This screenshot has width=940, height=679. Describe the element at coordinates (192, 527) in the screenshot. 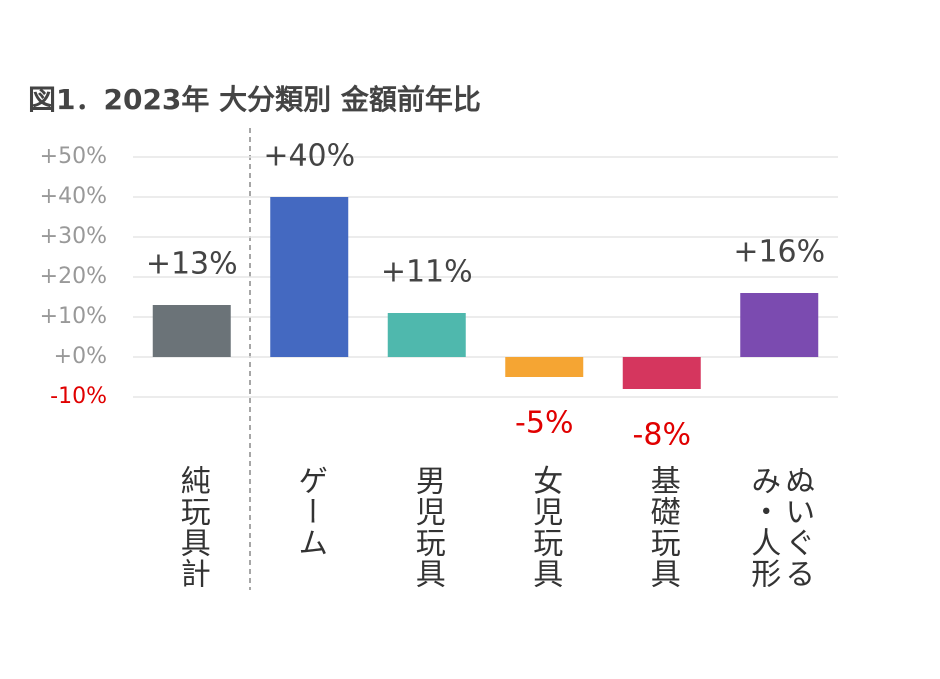

I see `x-tick-label: 純玩具計` at that location.